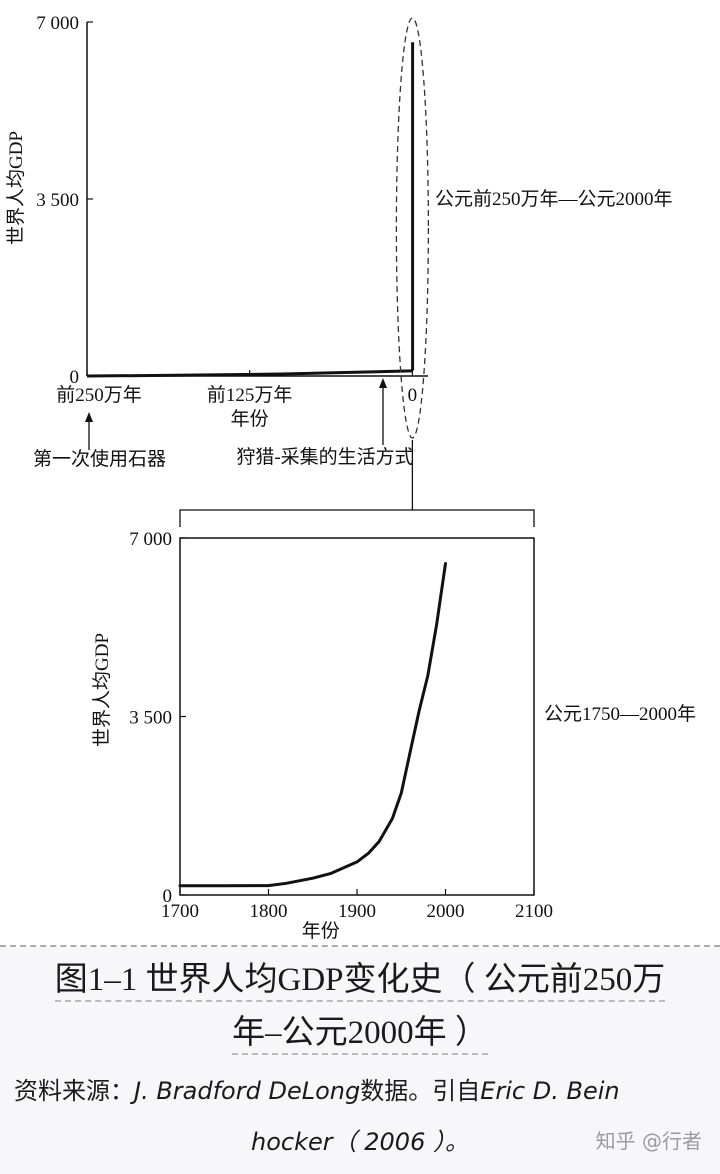 This screenshot has width=720, height=1174. I want to click on chart1-x-tick-label: 前250万年, so click(99, 395).